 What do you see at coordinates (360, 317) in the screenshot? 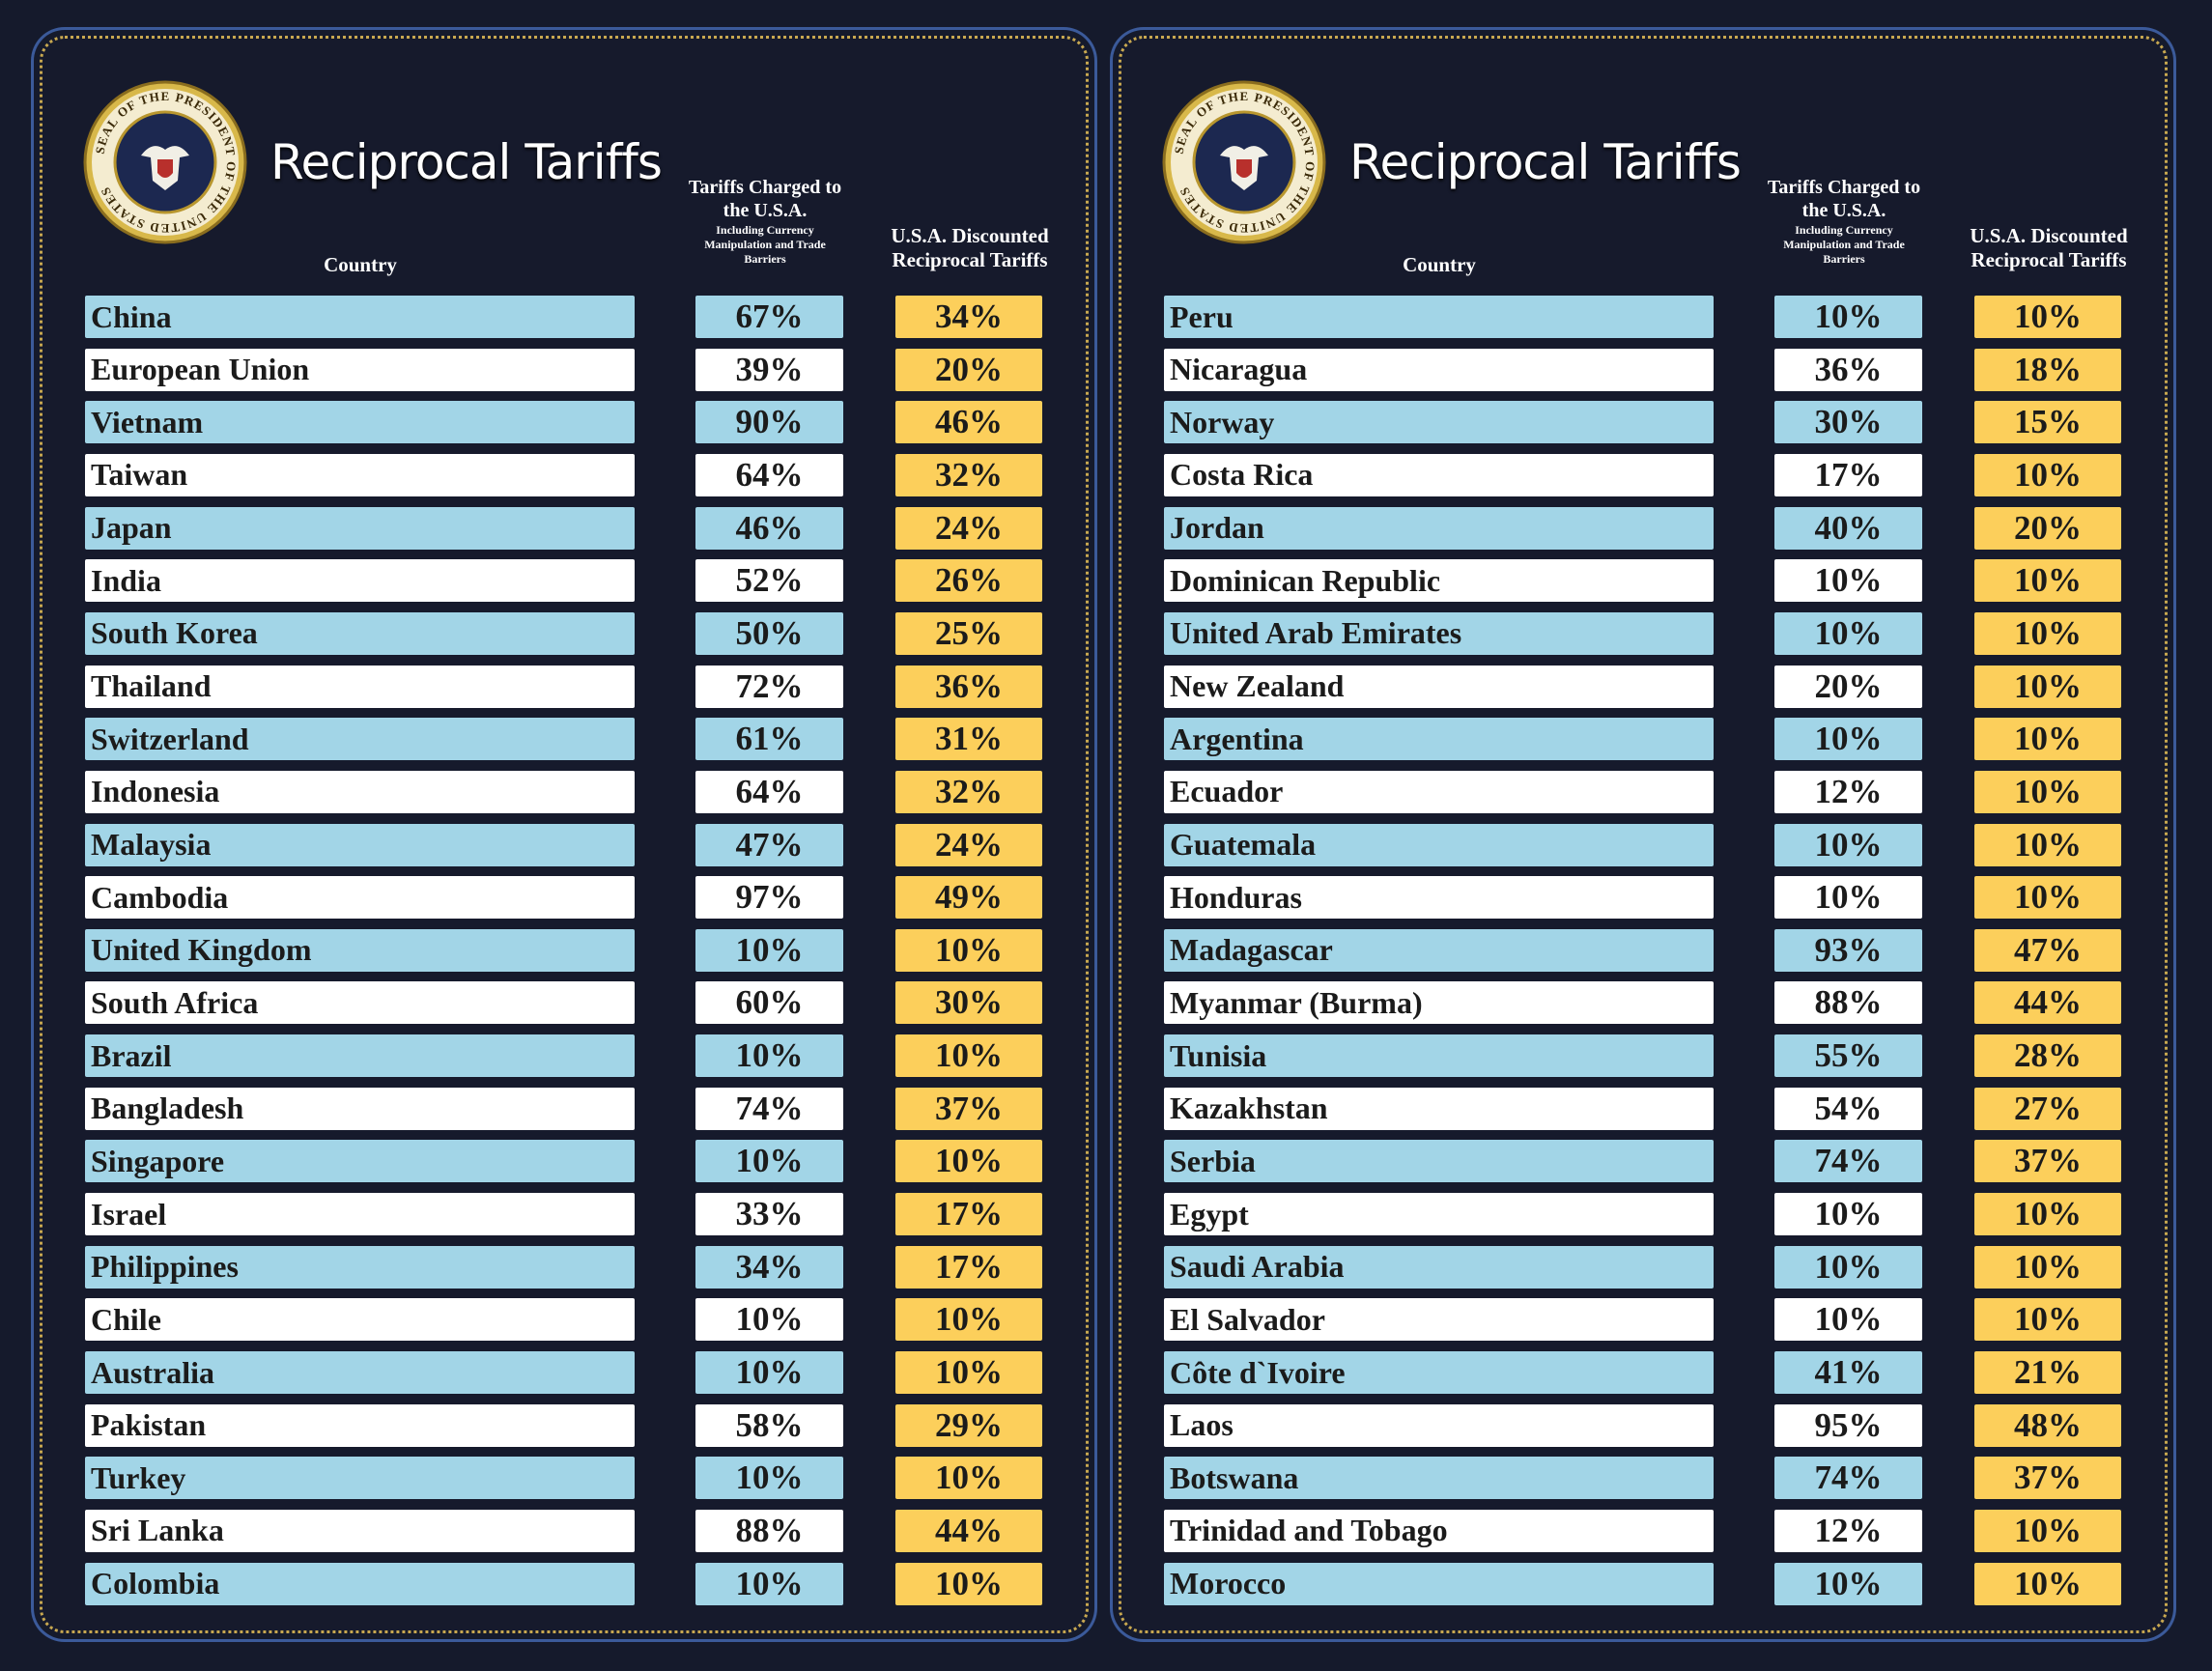
I see `country-cell: China` at bounding box center [360, 317].